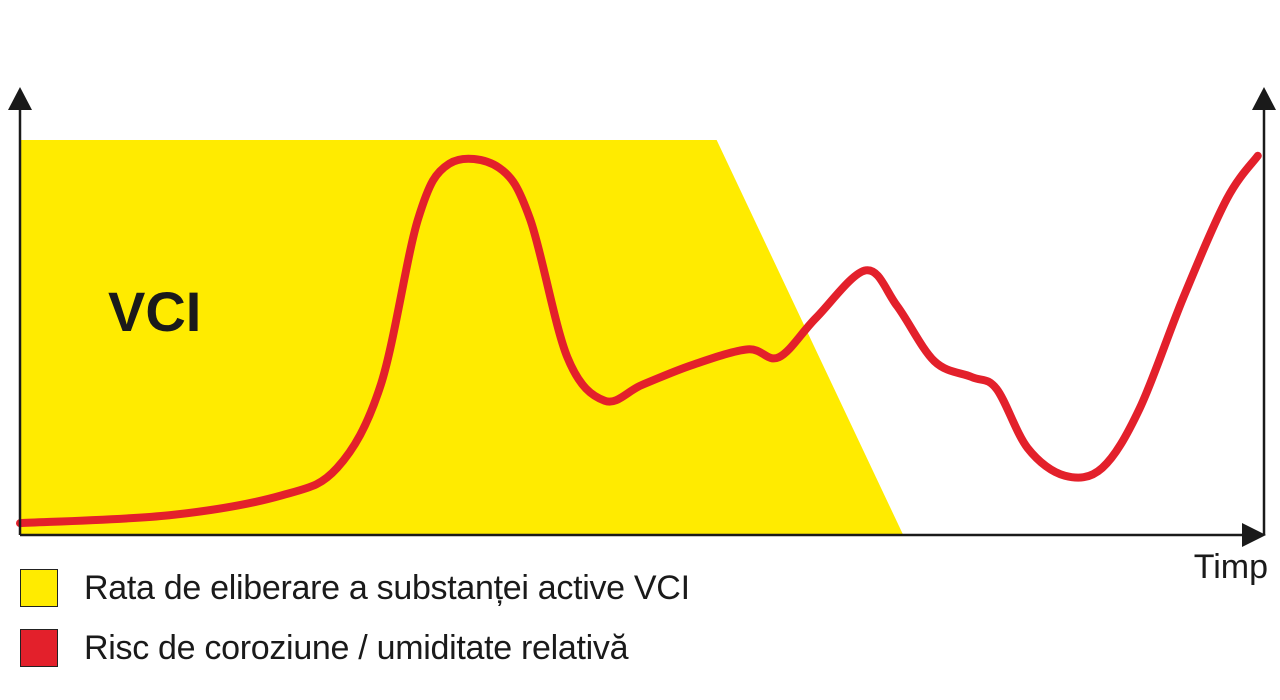 The width and height of the screenshot is (1280, 700). What do you see at coordinates (20, 98) in the screenshot?
I see `y-axis-left-arrow` at bounding box center [20, 98].